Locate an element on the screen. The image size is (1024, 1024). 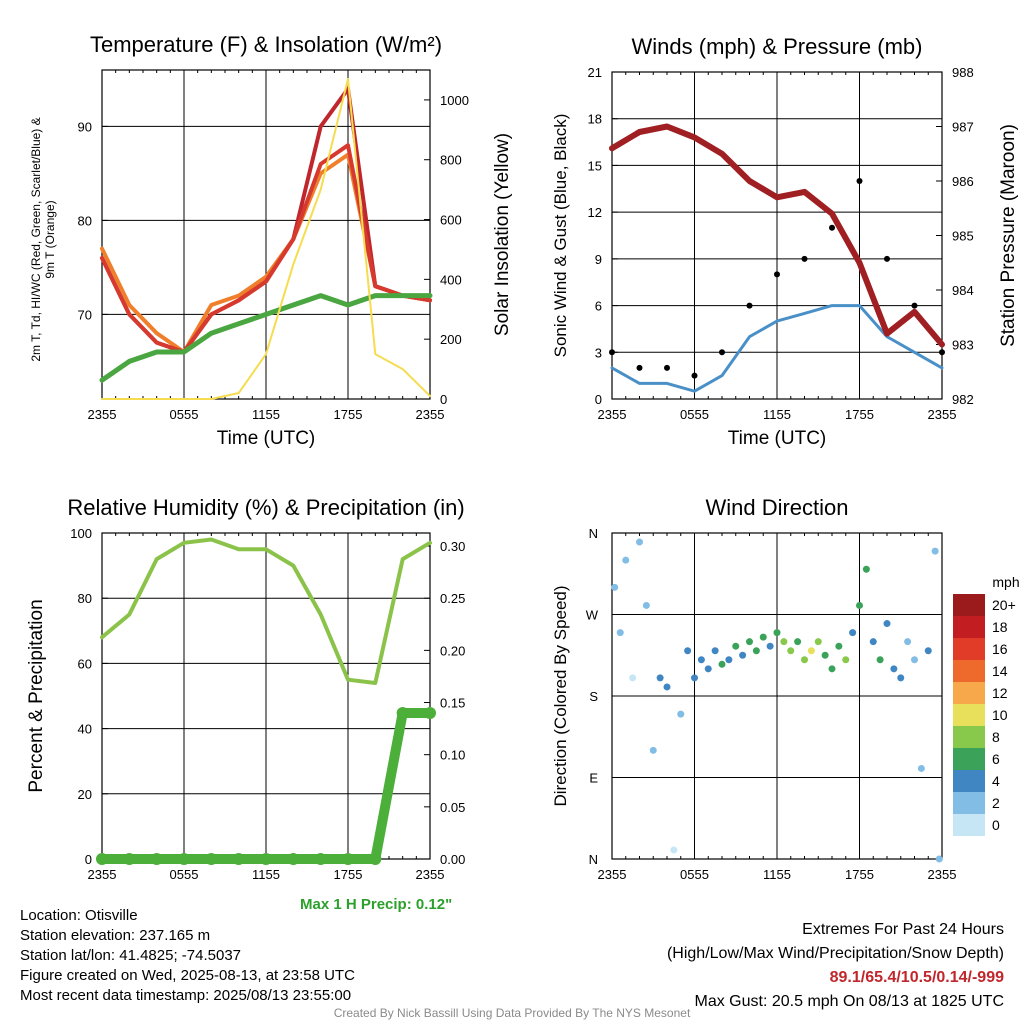
legend-label: 6 is located at coordinates (996, 759).